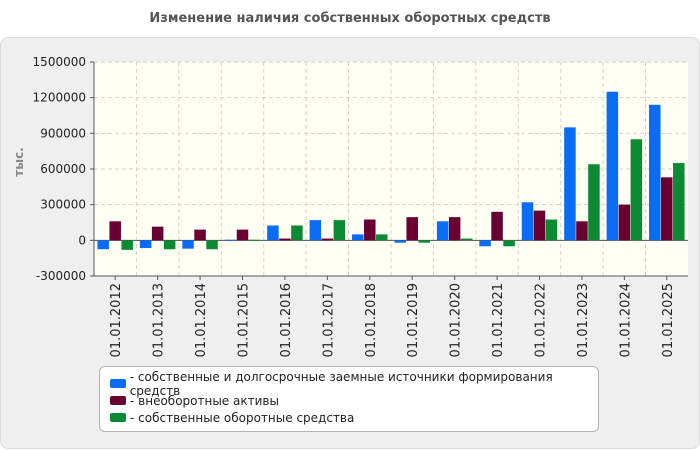 This screenshot has width=700, height=450. Describe the element at coordinates (244, 320) in the screenshot. I see `x-tick-label: 01.01.2015` at that location.